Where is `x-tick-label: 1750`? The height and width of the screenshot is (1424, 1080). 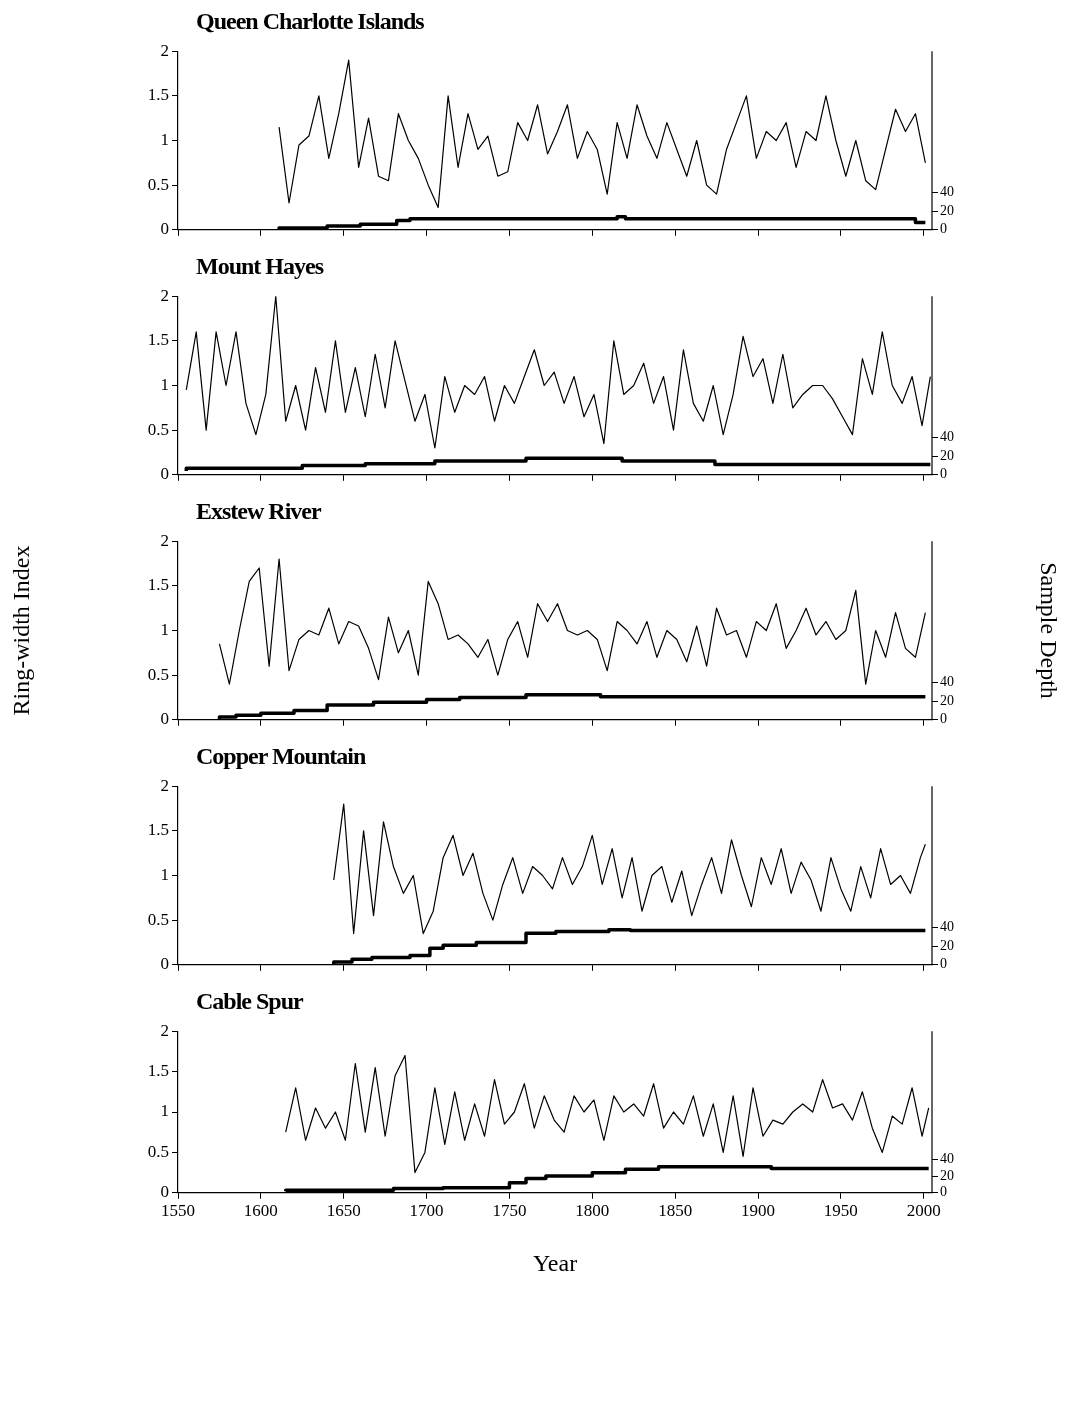
x-tick-label: 1750 is located at coordinates (509, 1211).